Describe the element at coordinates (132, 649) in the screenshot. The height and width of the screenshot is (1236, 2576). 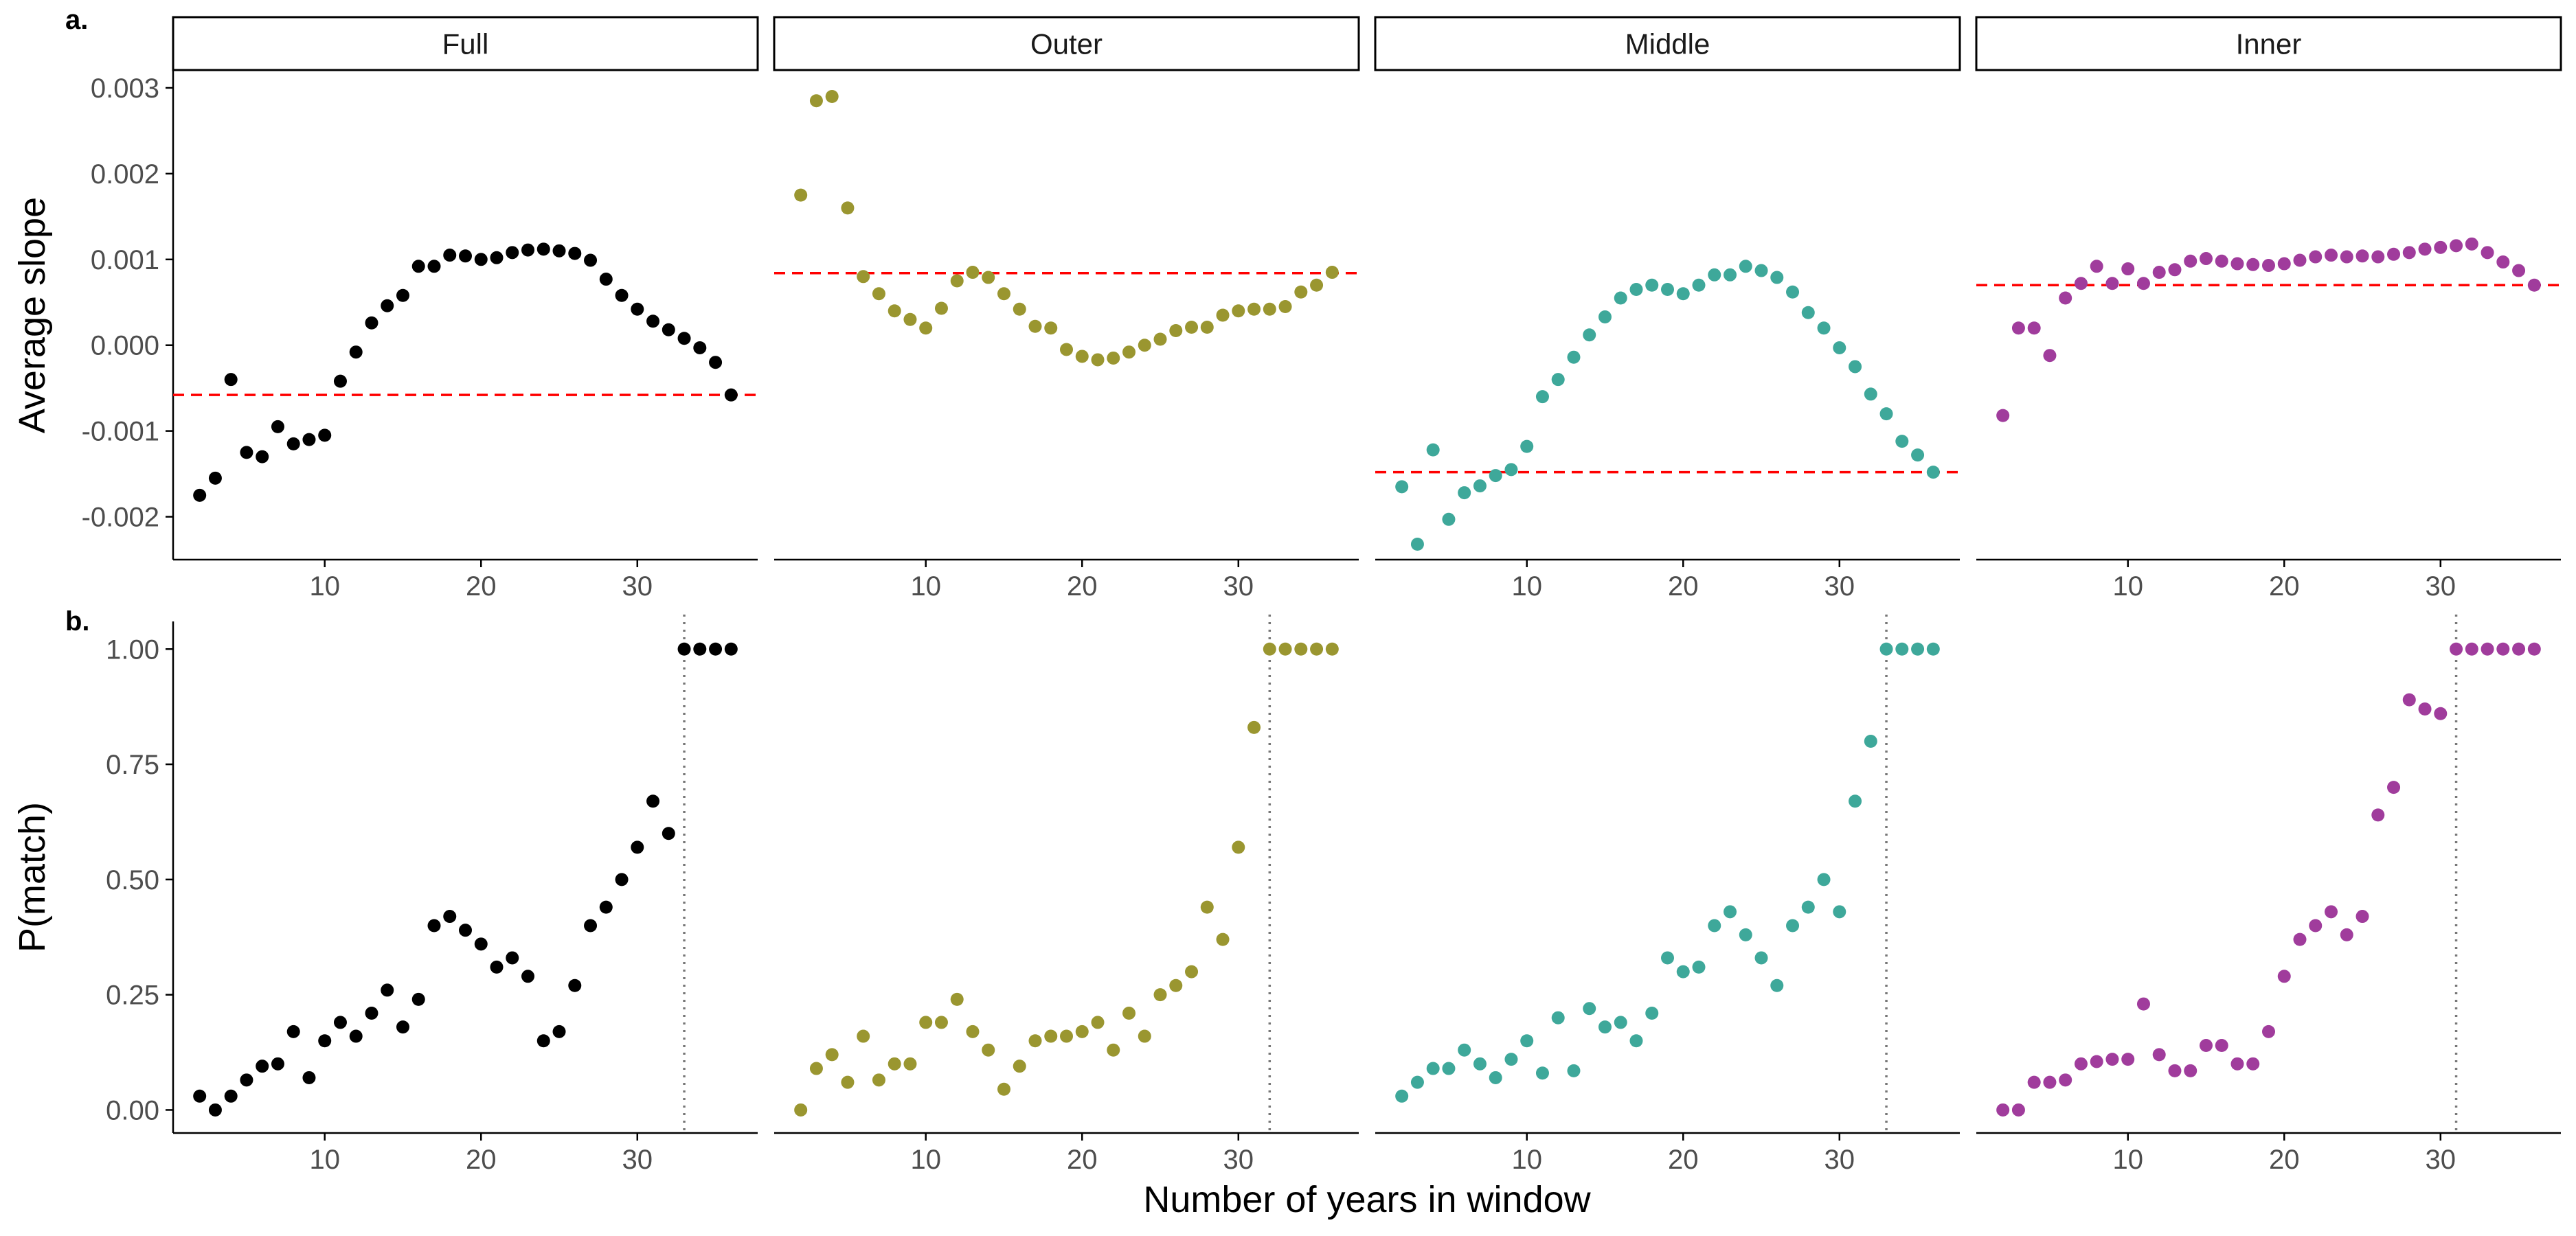
I see `y-tick-label-b: 1.00` at that location.